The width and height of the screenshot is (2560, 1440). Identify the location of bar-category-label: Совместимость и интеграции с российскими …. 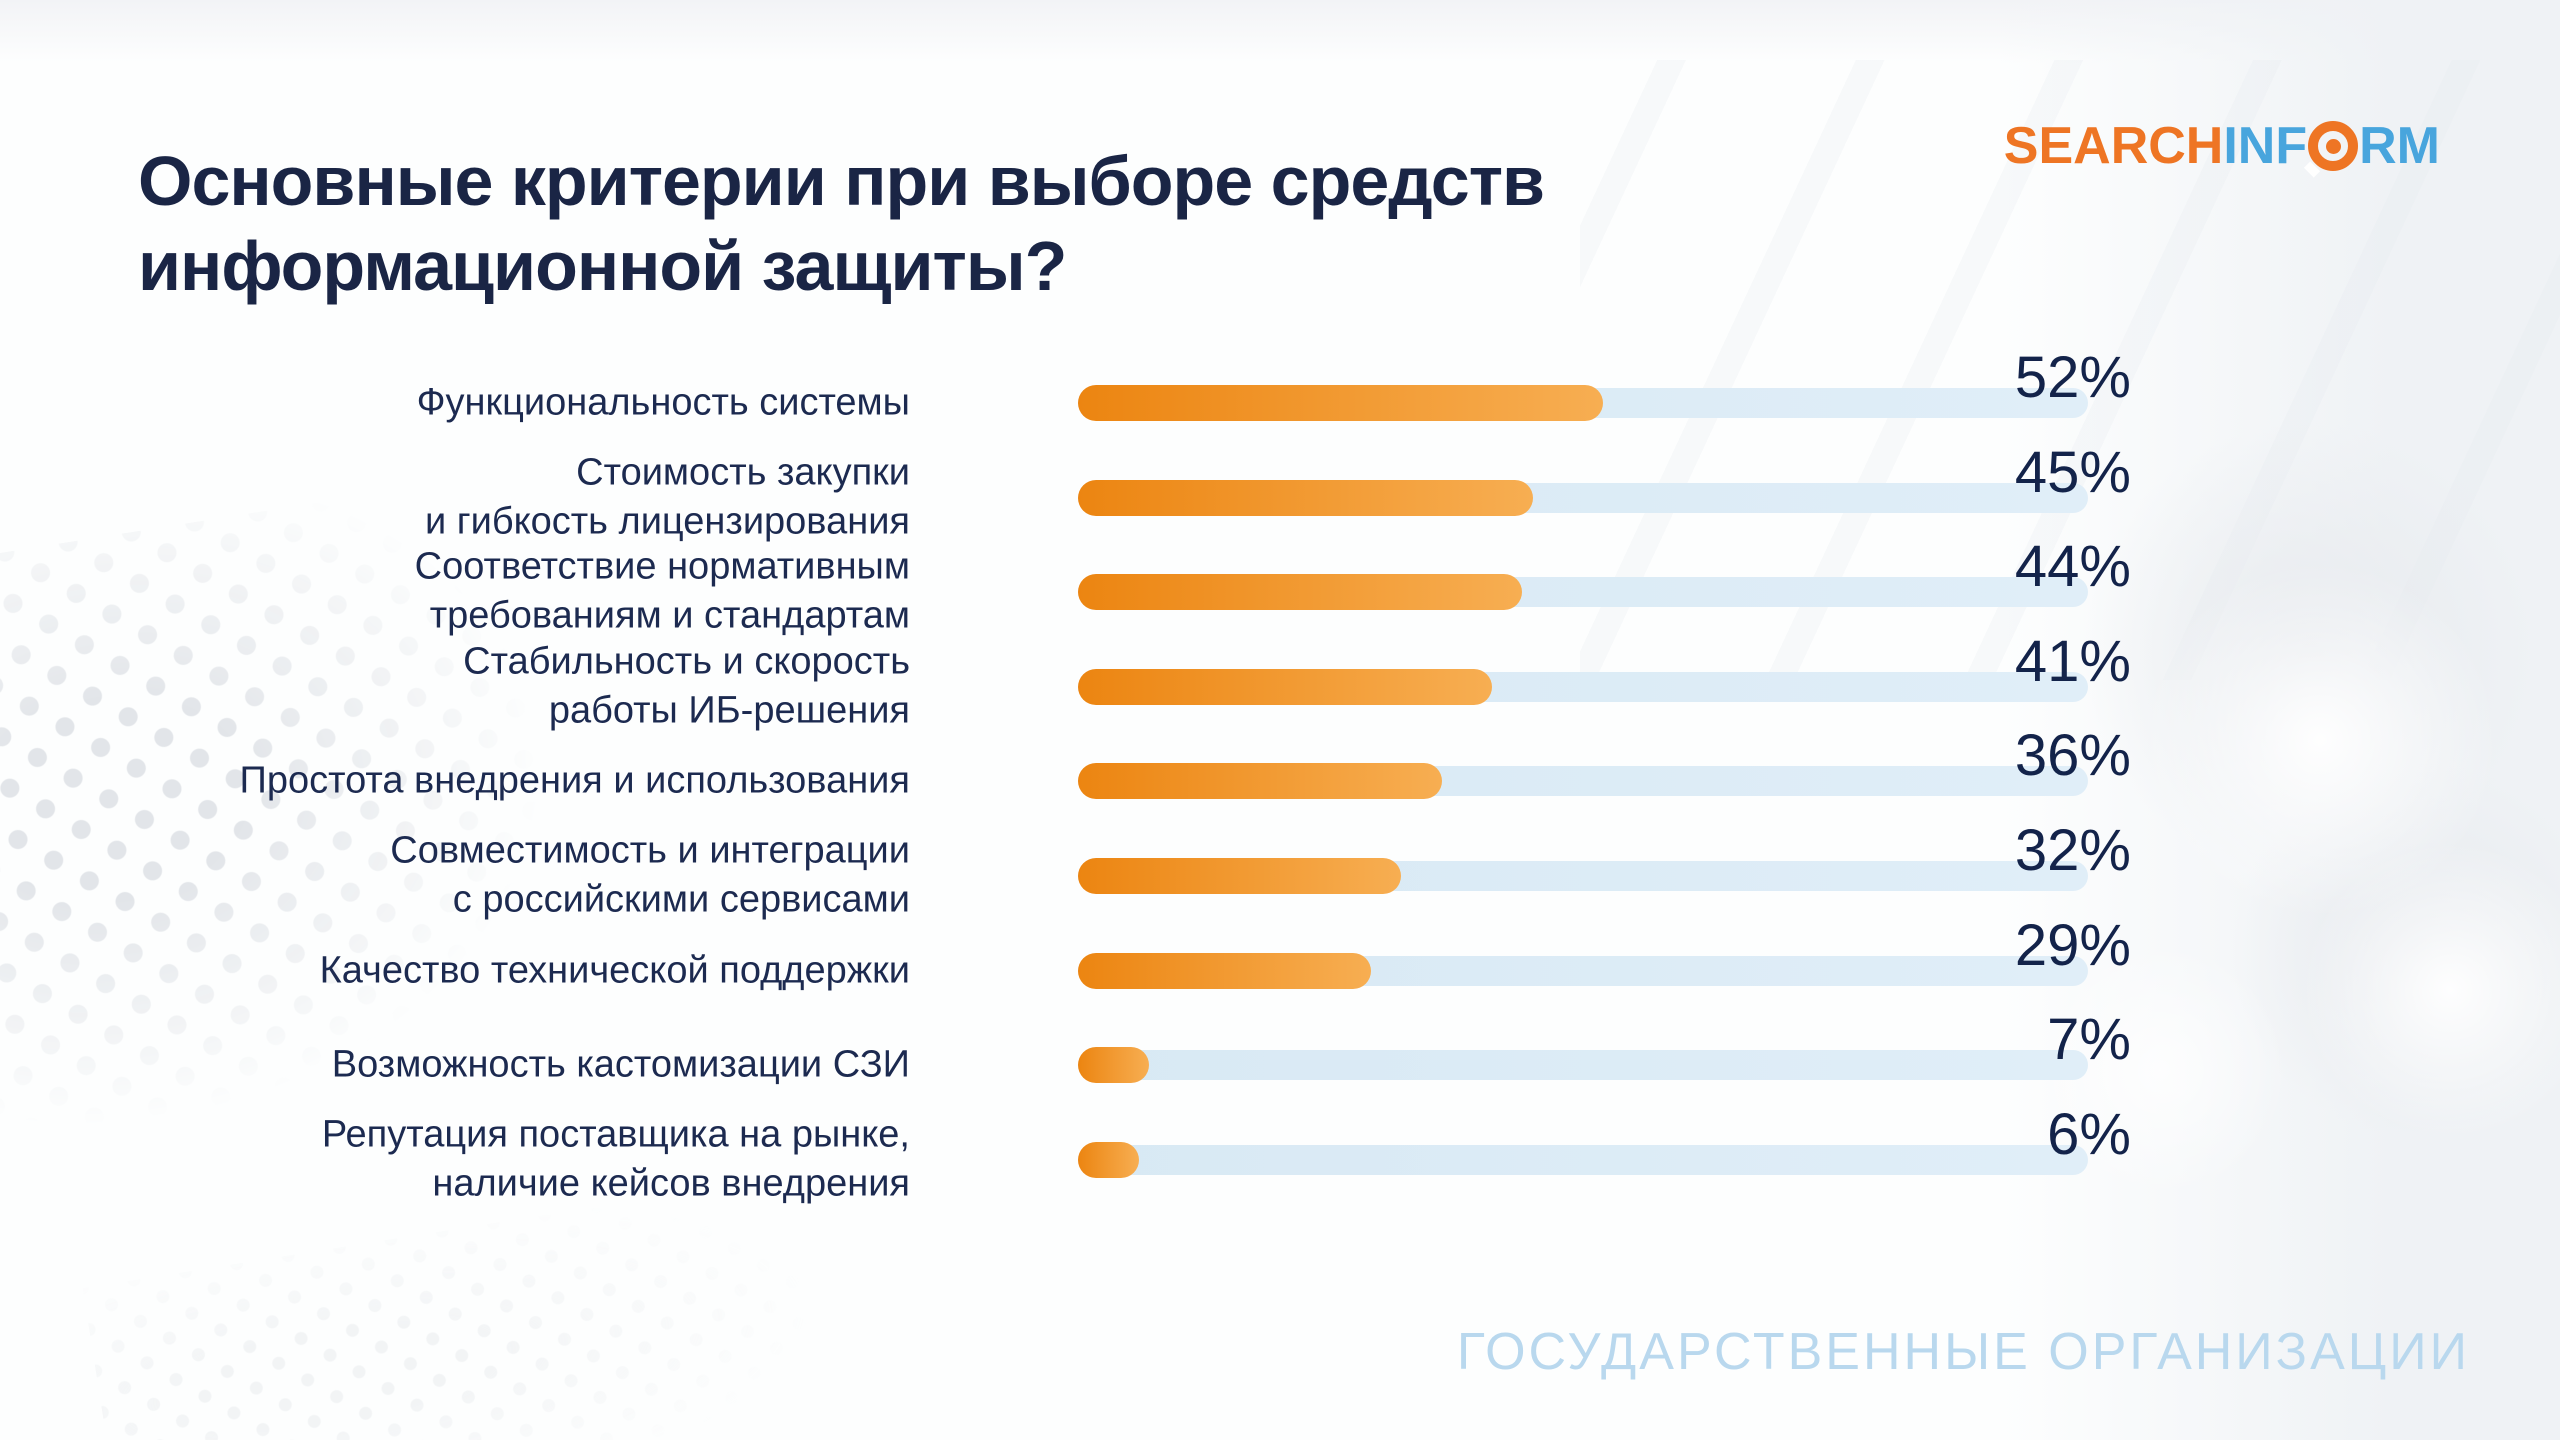
(650, 875).